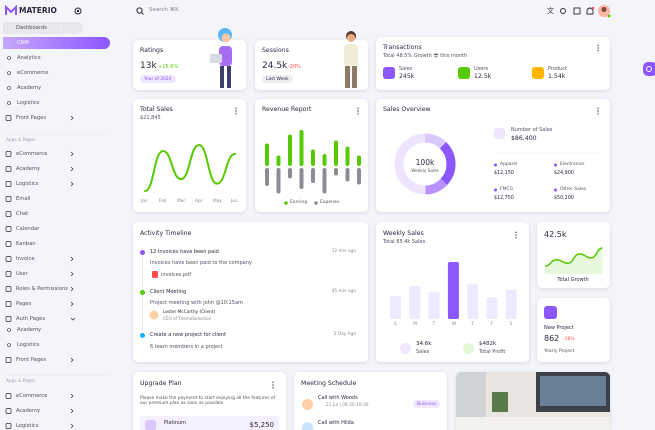 This screenshot has height=430, width=655. What do you see at coordinates (149, 294) in the screenshot?
I see `timeline` at bounding box center [149, 294].